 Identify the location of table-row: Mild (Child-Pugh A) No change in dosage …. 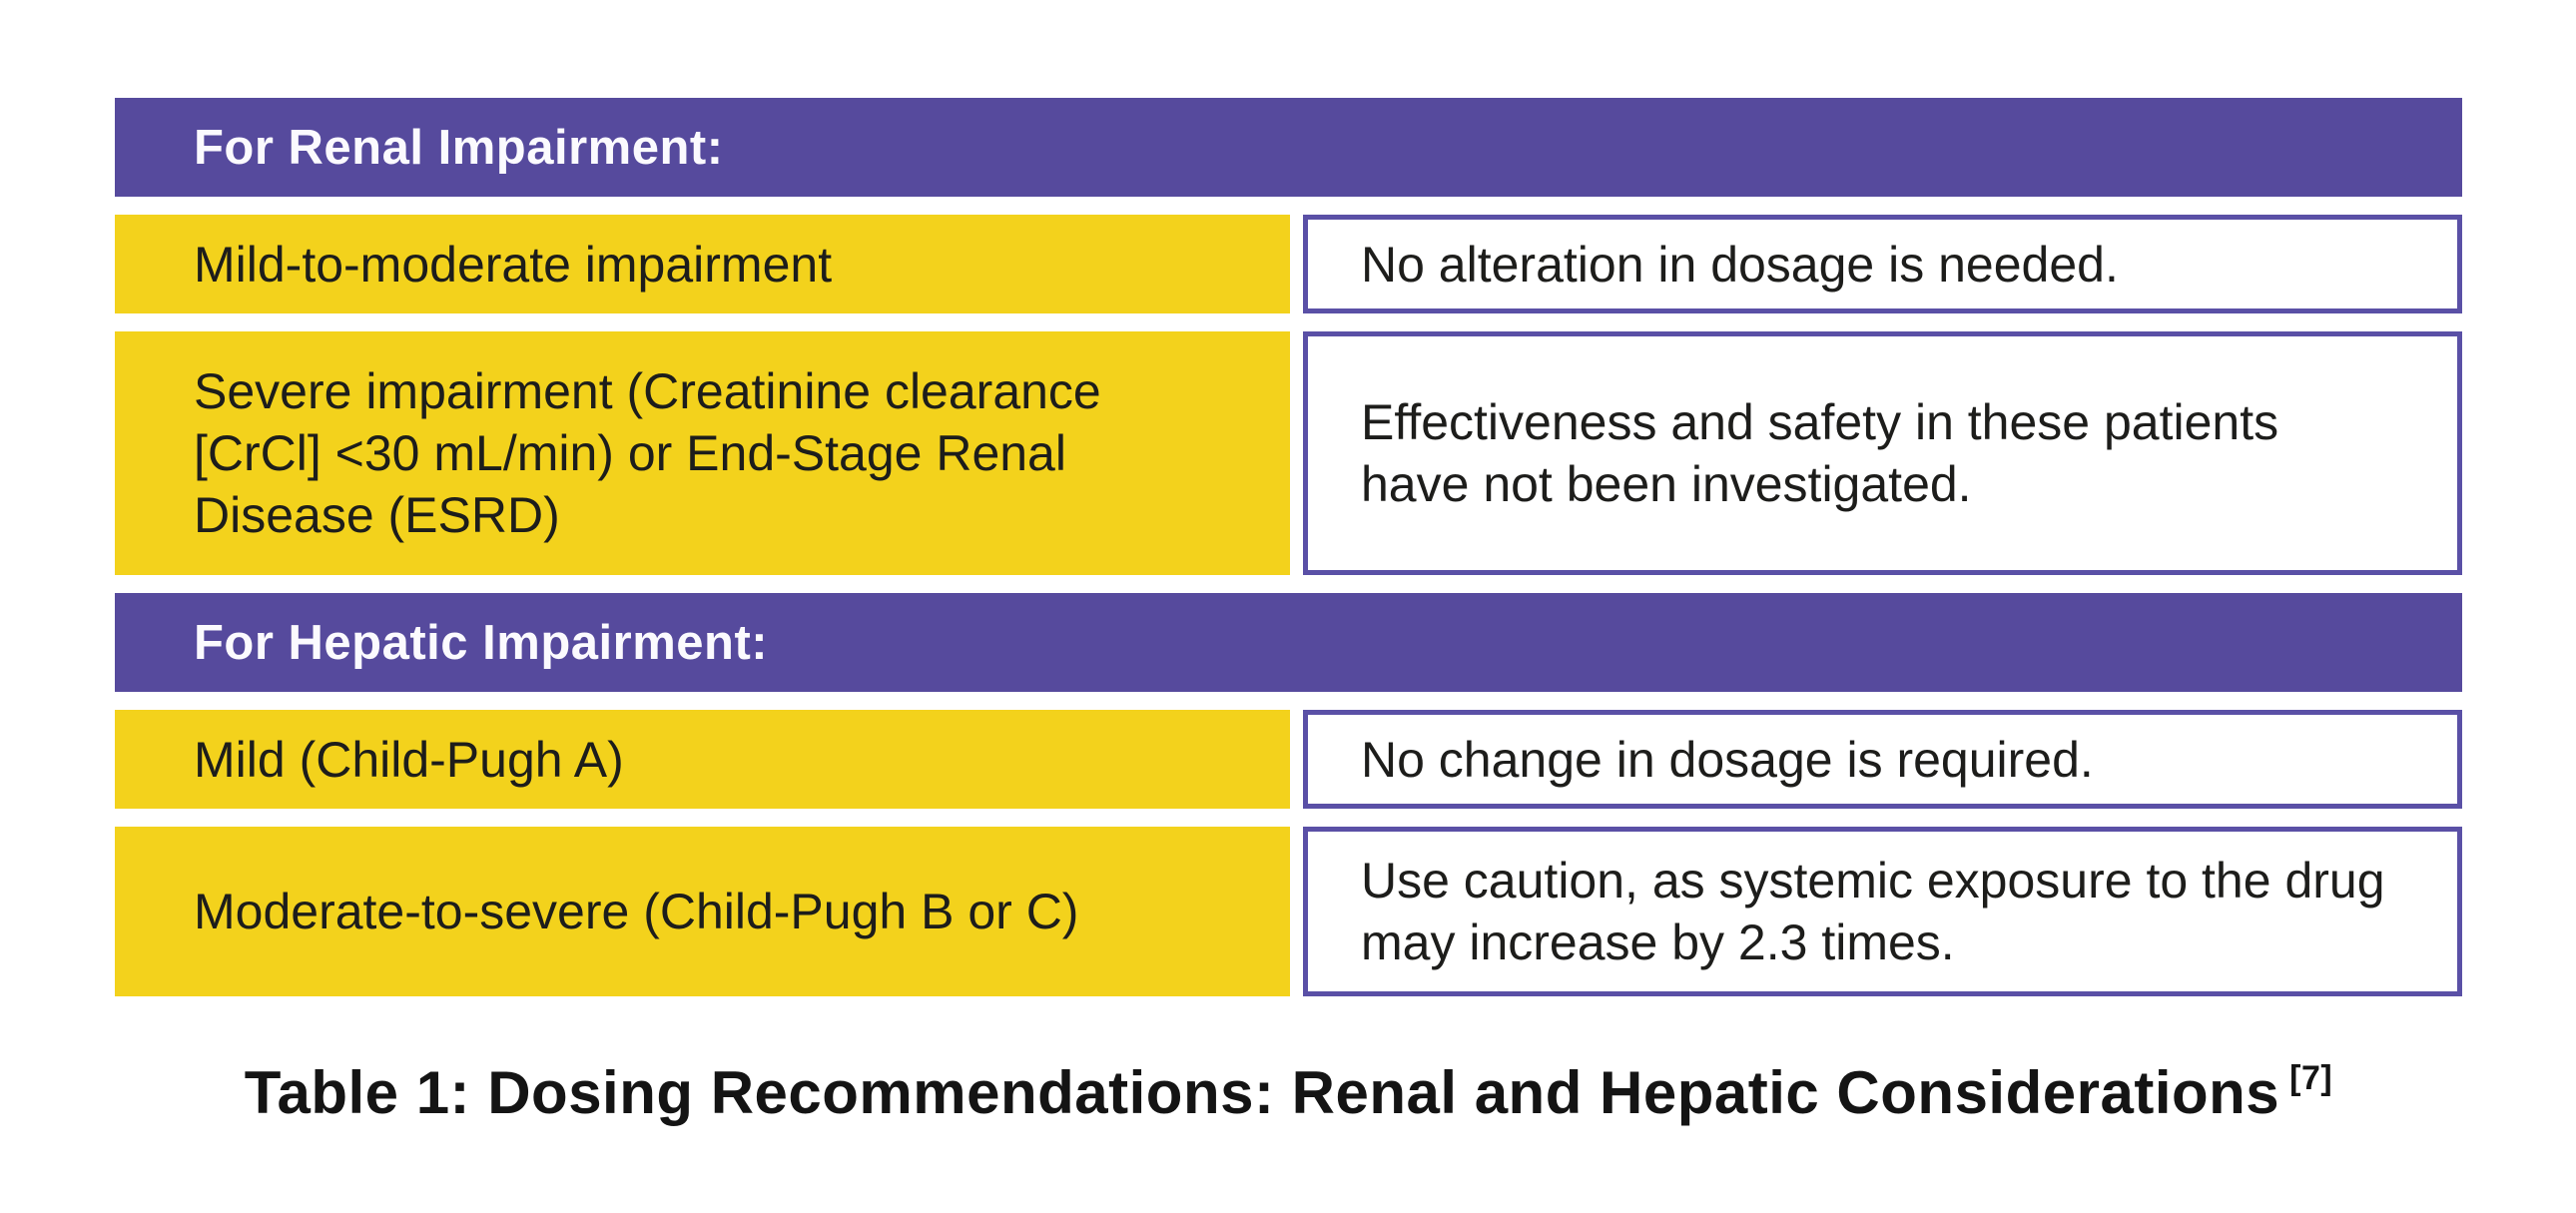
(1288, 760).